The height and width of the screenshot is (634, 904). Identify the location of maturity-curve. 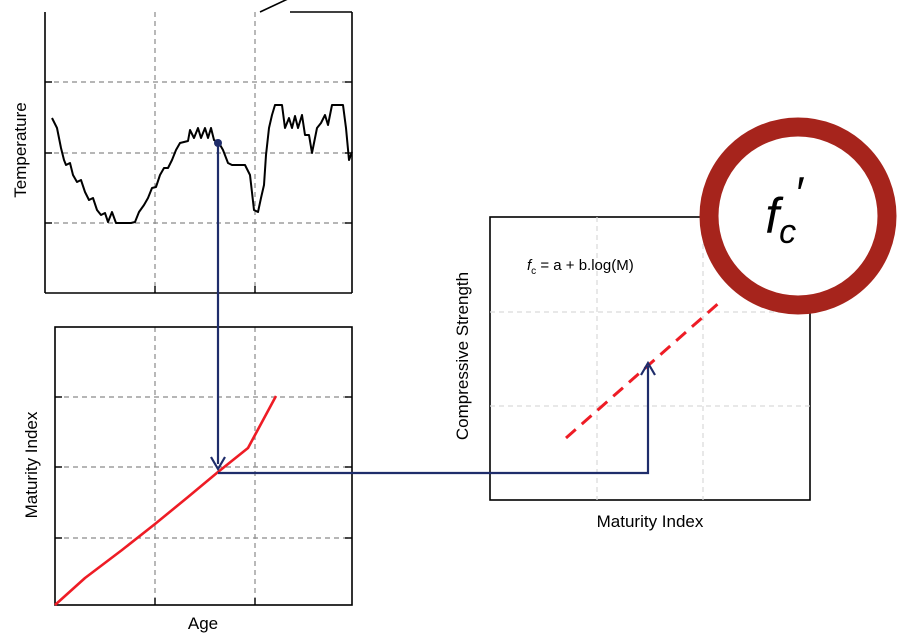
(166, 500).